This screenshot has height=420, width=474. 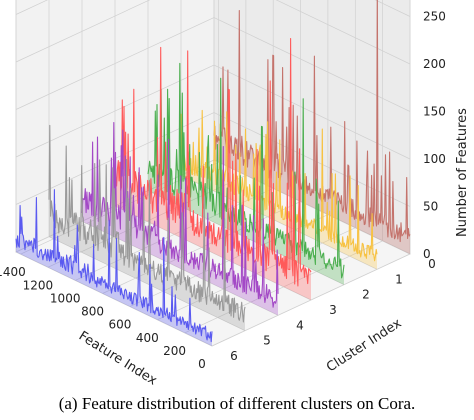 What do you see at coordinates (92, 312) in the screenshot?
I see `x-tick-label: 800` at bounding box center [92, 312].